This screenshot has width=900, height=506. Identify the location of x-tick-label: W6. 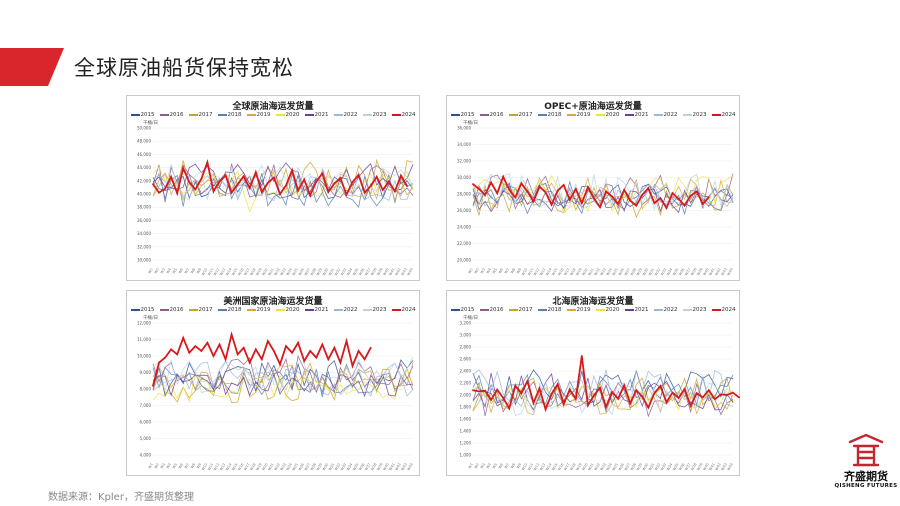
(181, 271).